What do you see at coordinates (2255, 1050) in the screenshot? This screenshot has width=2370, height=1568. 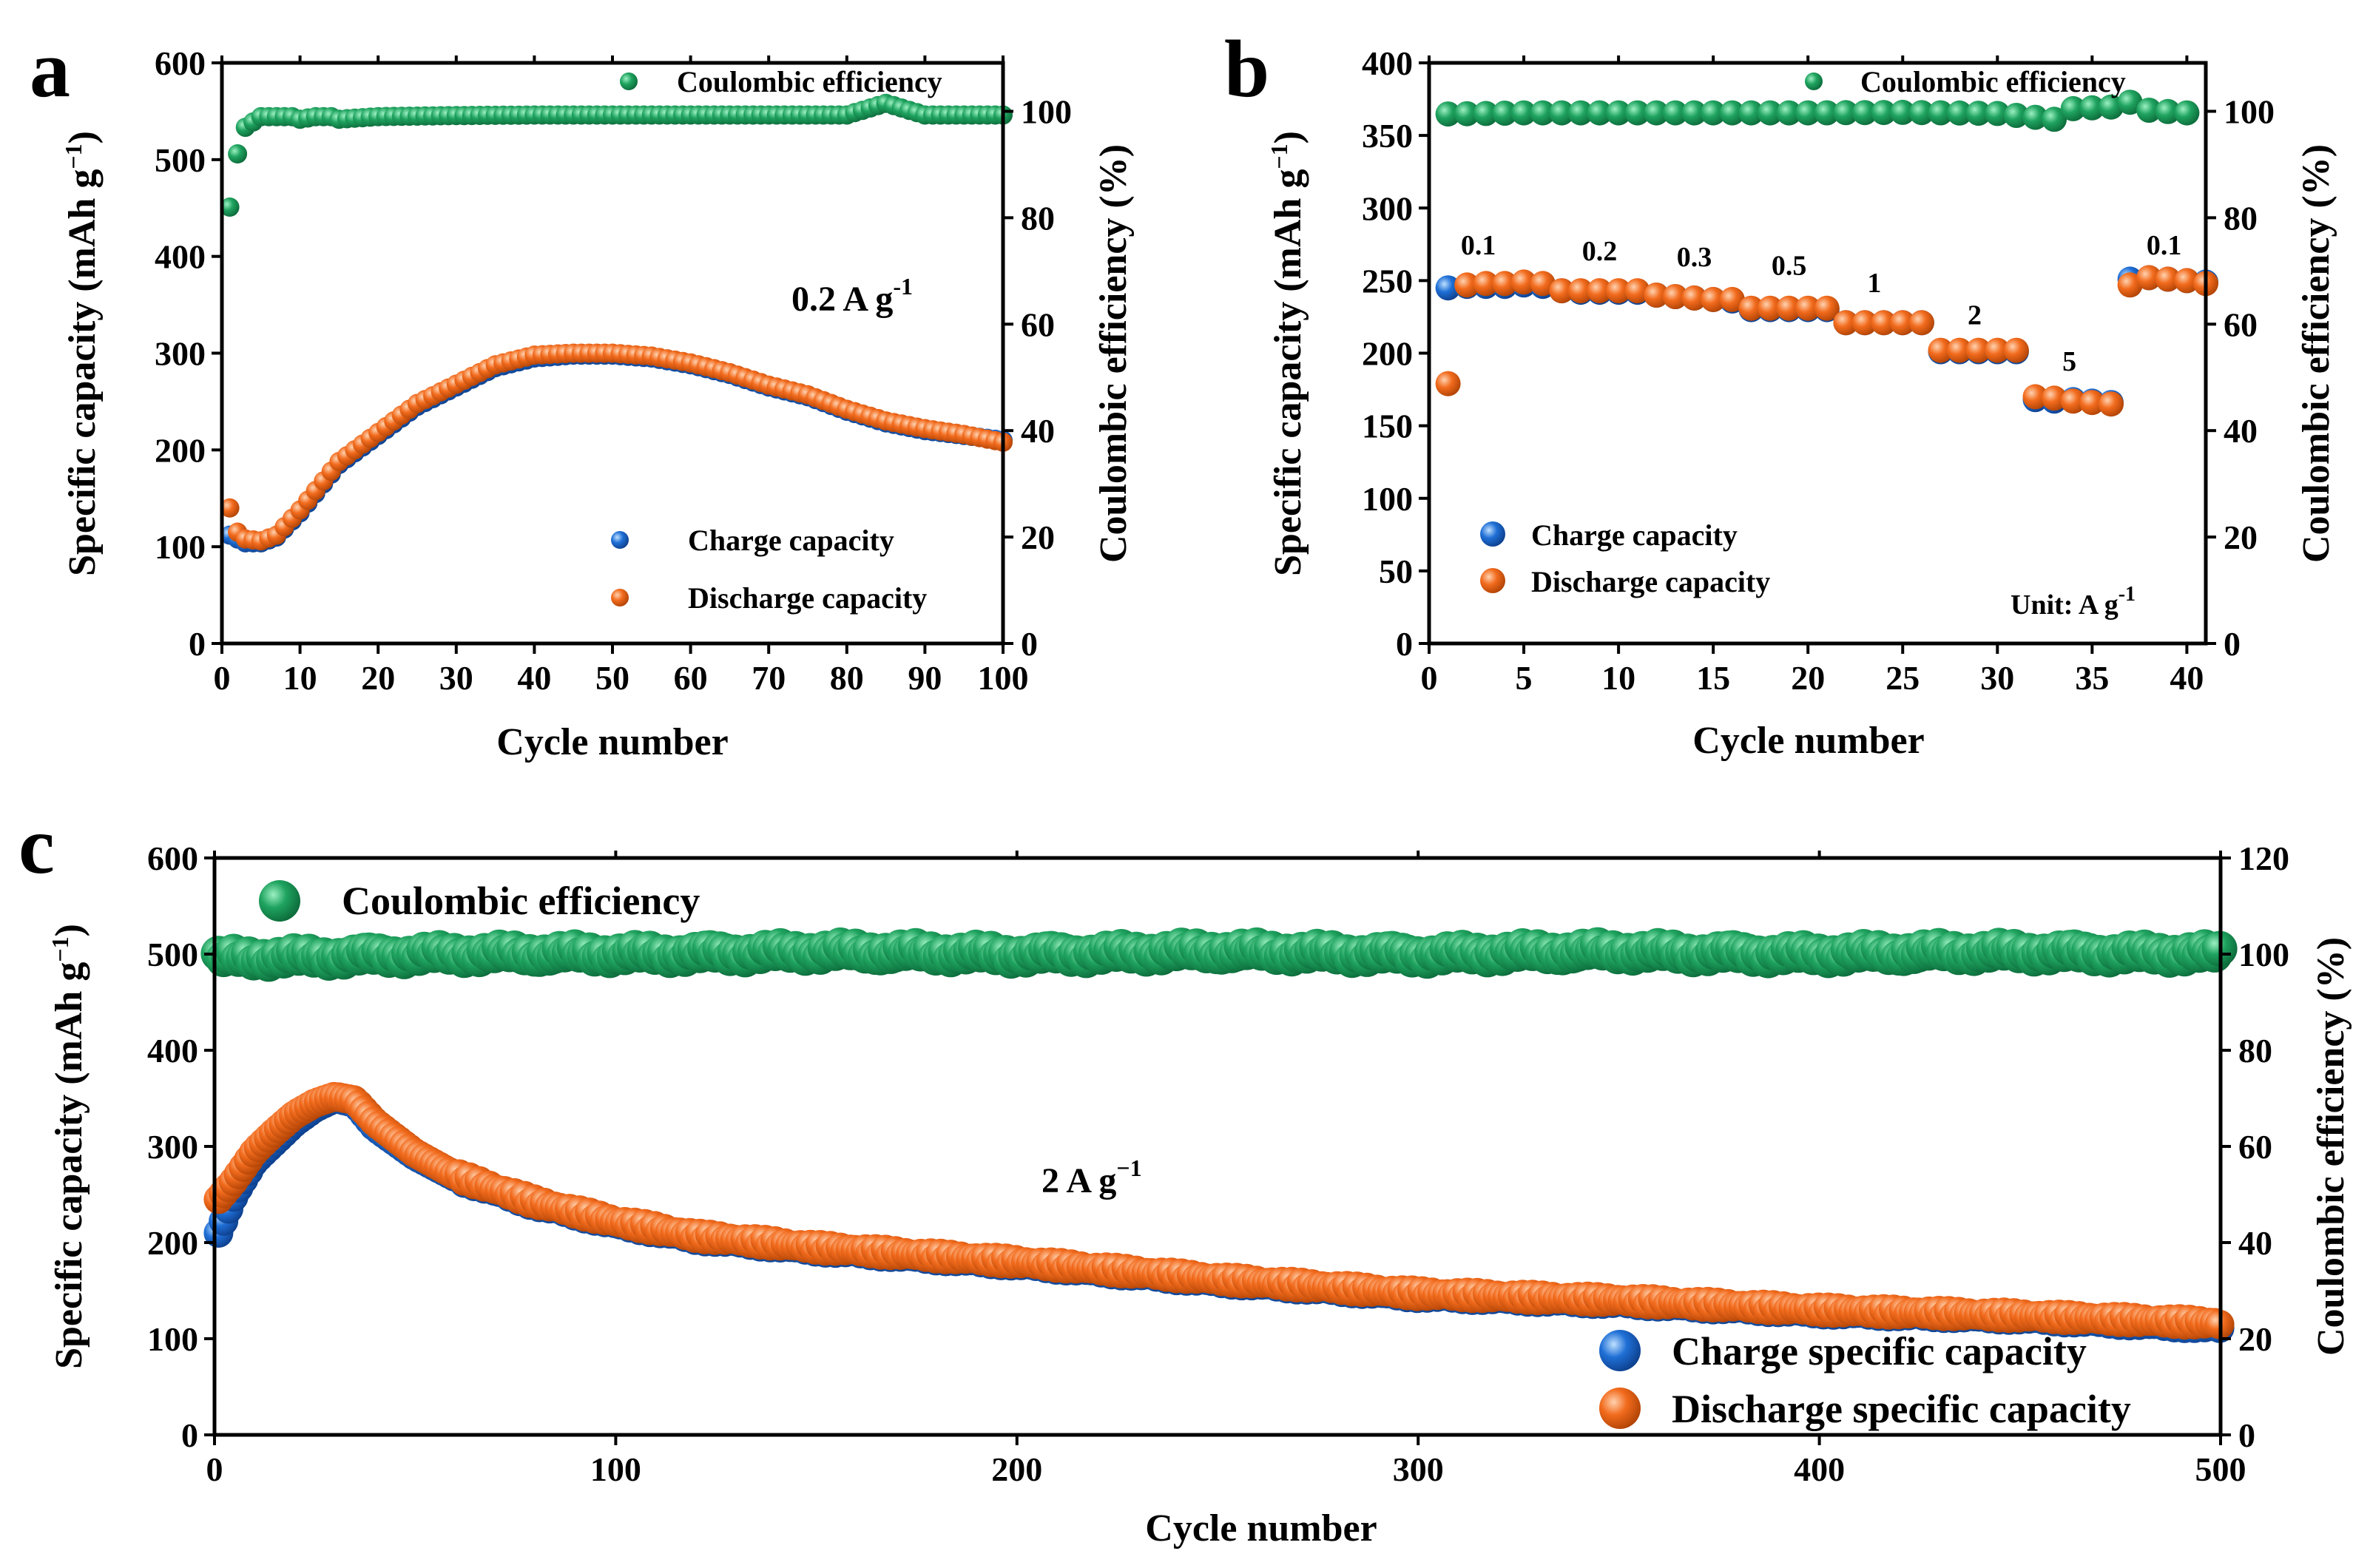 I see `panel-c-ytick-right-label-4: 80` at bounding box center [2255, 1050].